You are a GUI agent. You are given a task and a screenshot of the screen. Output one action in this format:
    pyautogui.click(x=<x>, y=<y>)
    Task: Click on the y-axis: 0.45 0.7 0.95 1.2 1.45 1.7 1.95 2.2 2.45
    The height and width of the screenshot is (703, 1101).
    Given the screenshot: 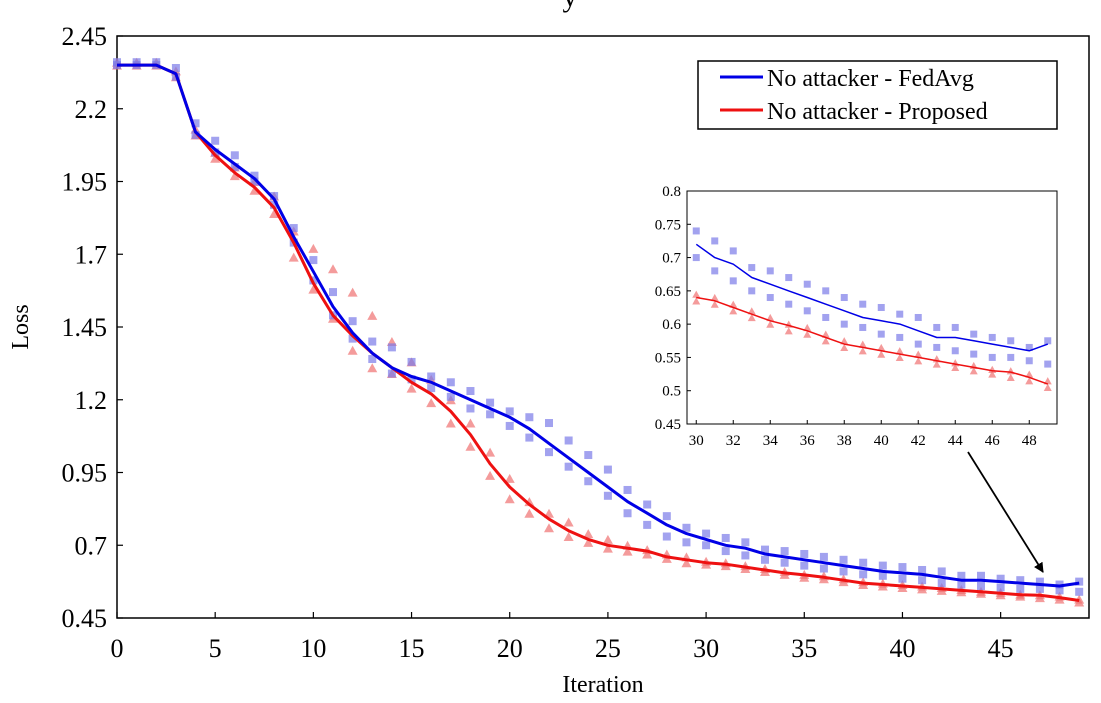 What is the action you would take?
    pyautogui.click(x=92, y=327)
    